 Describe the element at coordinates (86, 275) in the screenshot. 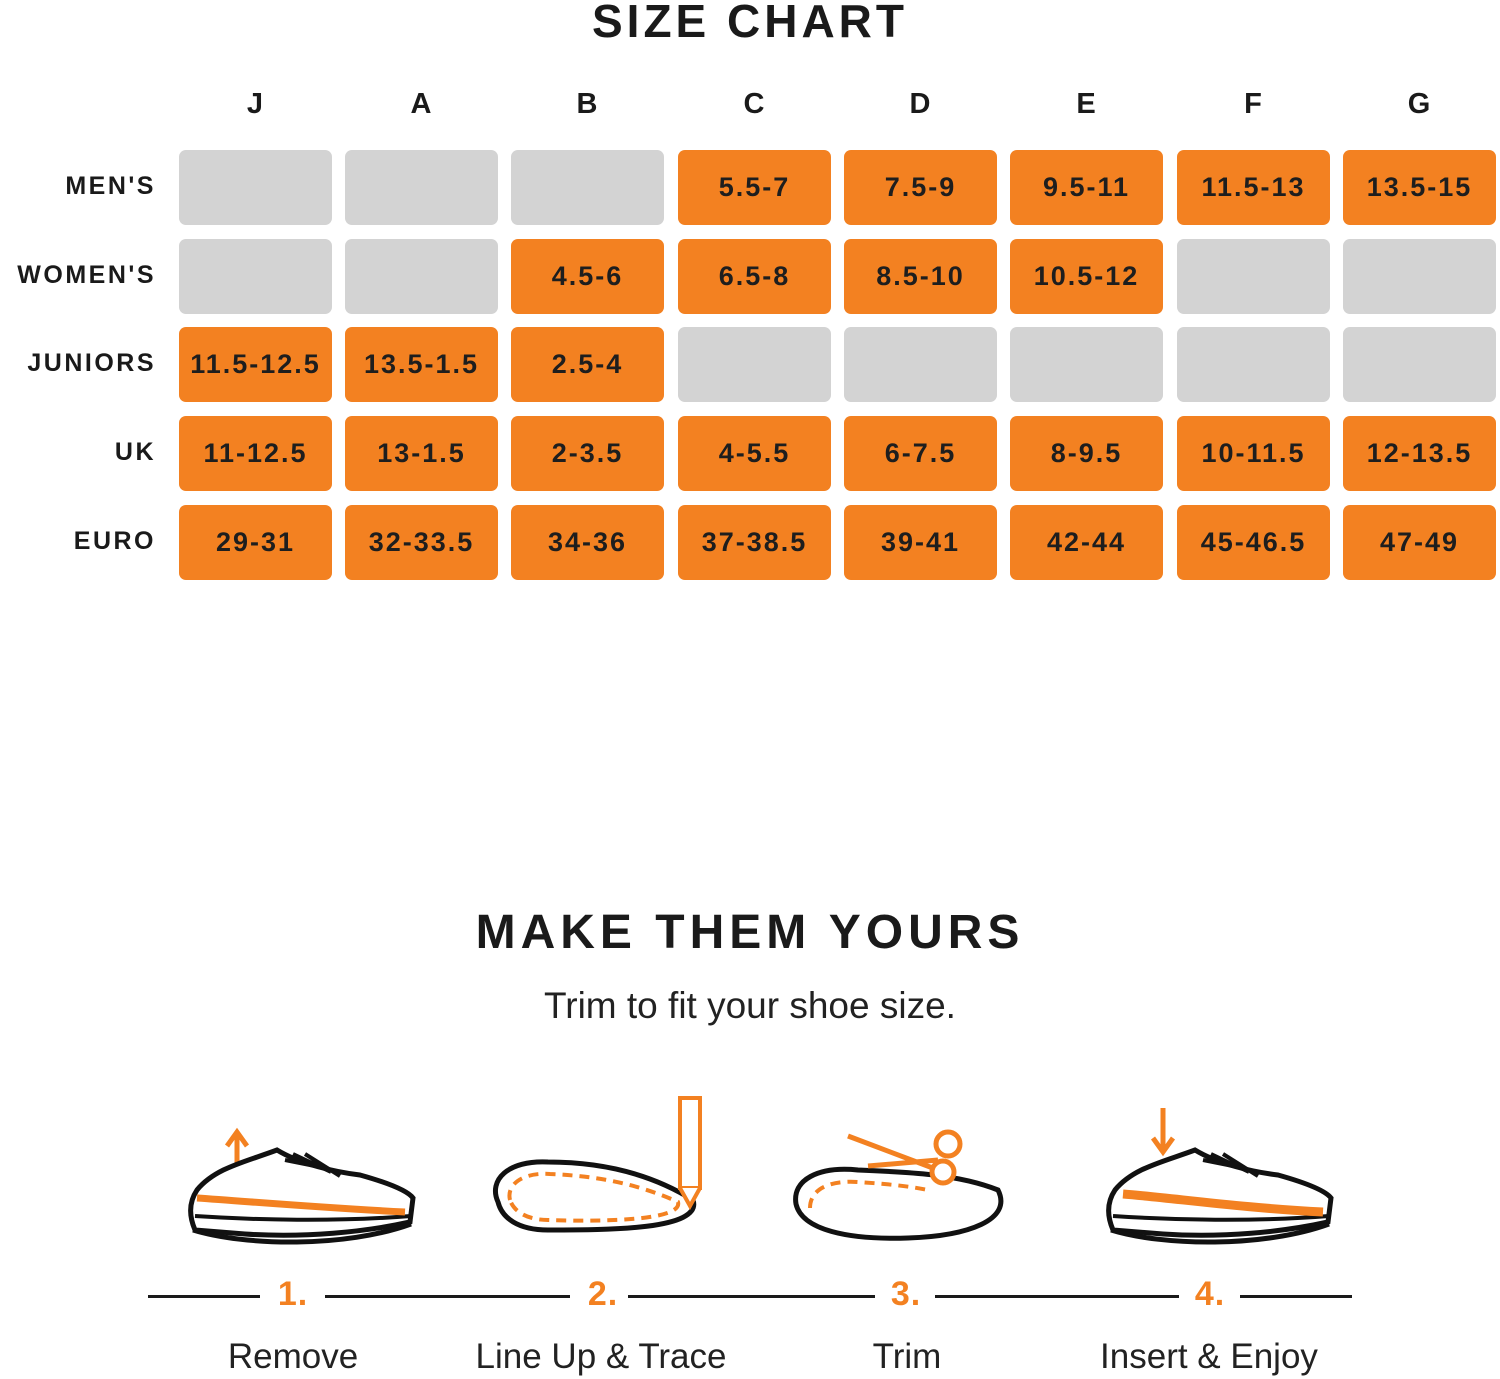

I see `row-header: WOMEN'S` at that location.